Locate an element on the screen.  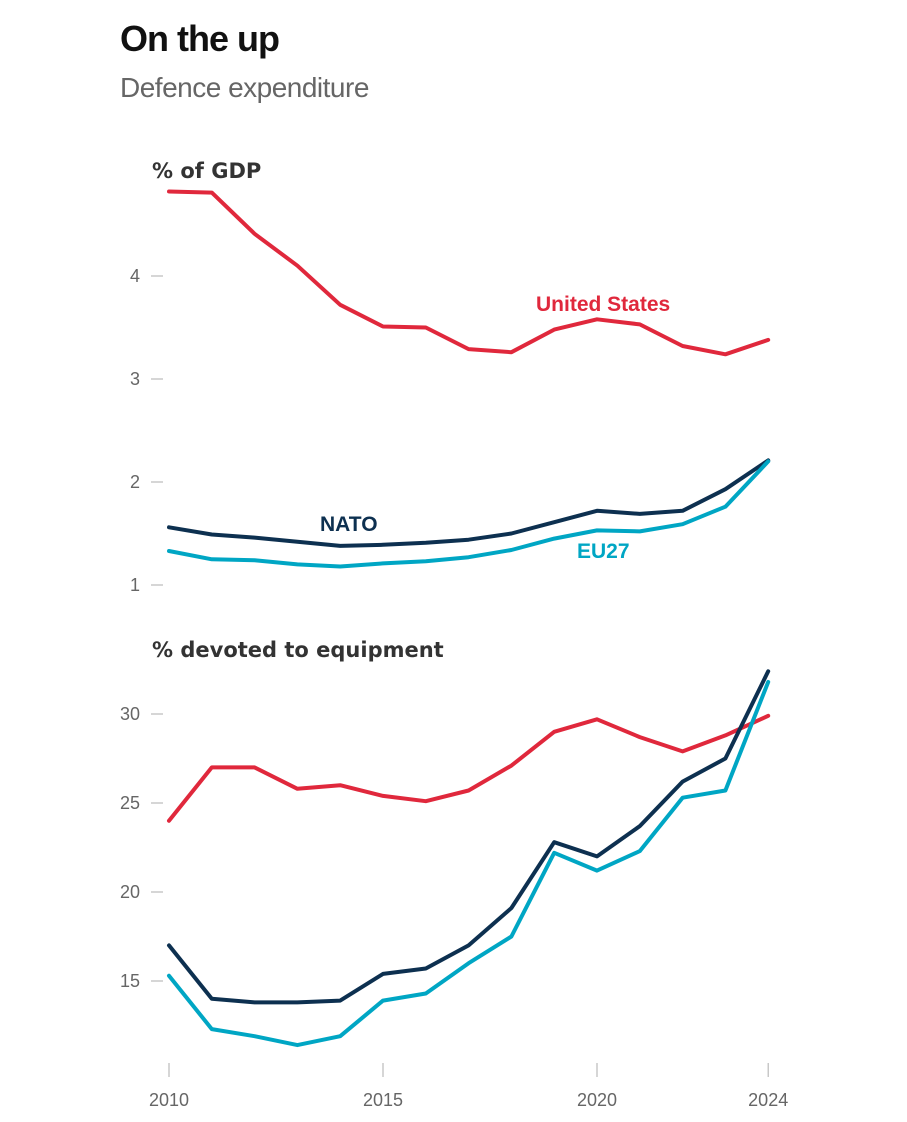
chart-title: On the up is located at coordinates (200, 38).